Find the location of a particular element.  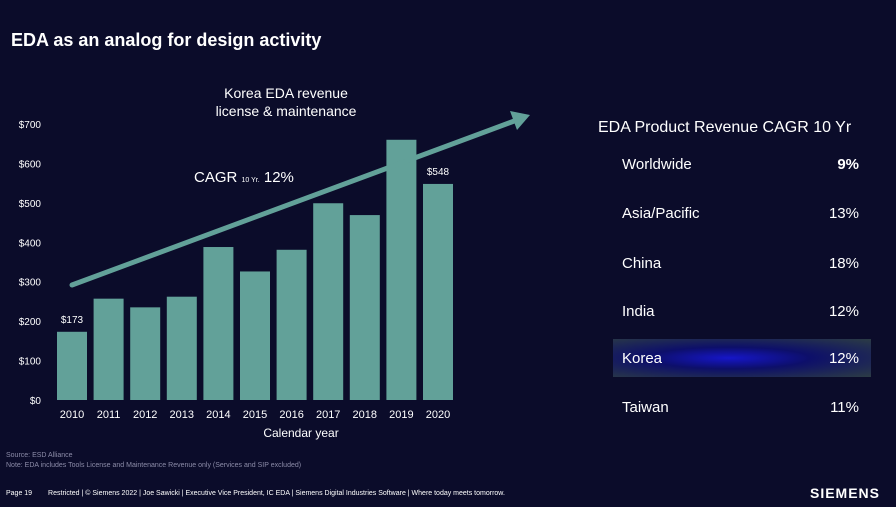

cagr-table-heading: EDA Product Revenue CAGR 10 Yr is located at coordinates (725, 127).